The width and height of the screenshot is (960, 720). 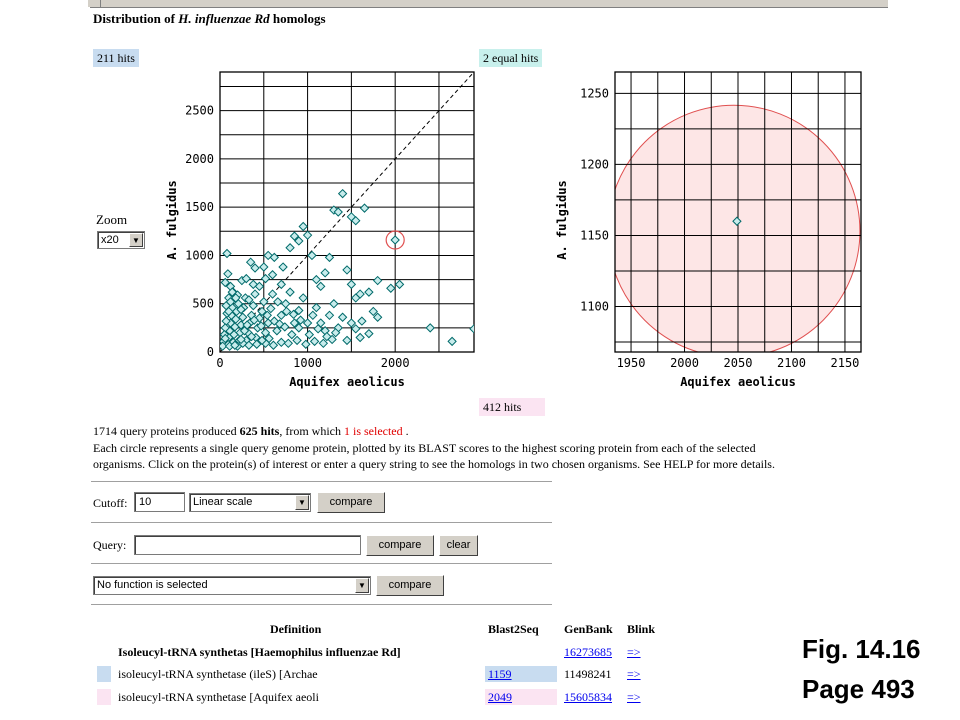 I want to click on zoom-select: x20 ▼, so click(x=121, y=240).